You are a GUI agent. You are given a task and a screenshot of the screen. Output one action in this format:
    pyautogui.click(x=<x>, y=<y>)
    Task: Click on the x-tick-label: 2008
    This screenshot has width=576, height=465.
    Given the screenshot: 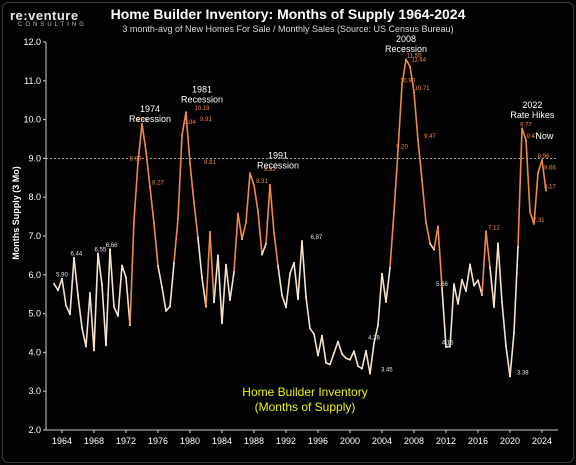 What is the action you would take?
    pyautogui.click(x=414, y=441)
    